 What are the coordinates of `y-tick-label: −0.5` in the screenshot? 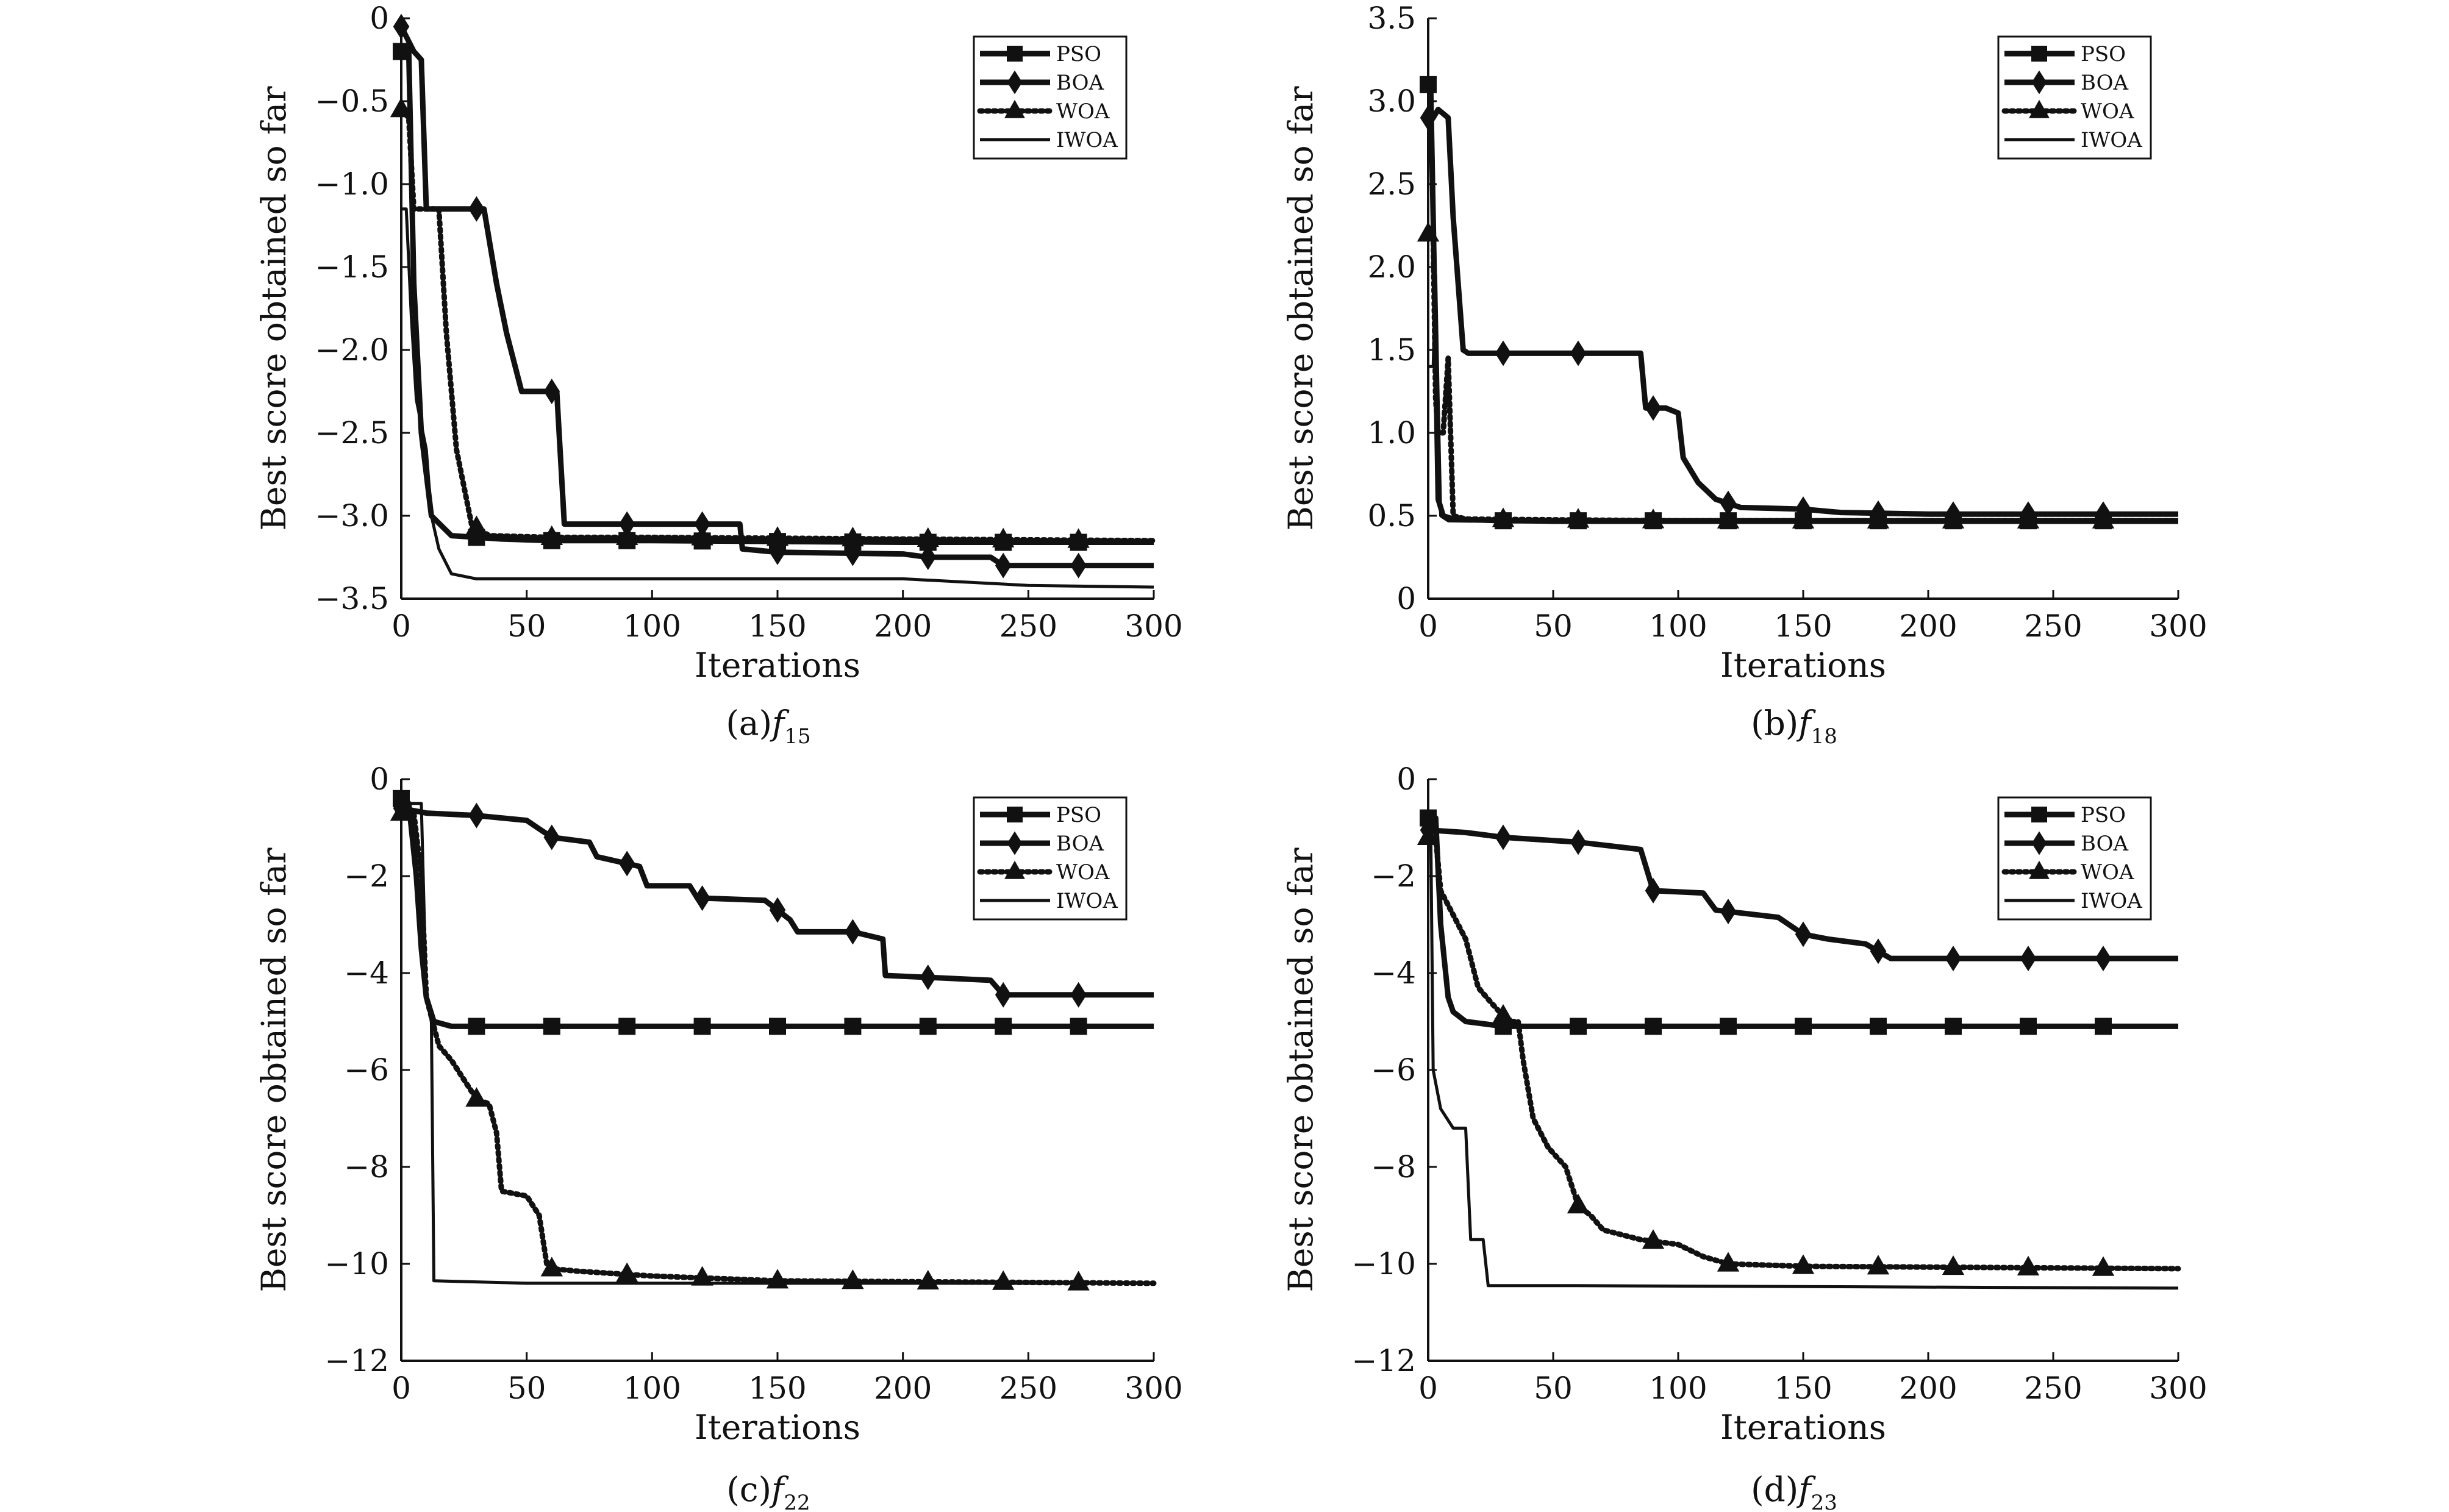 It's located at (352, 101).